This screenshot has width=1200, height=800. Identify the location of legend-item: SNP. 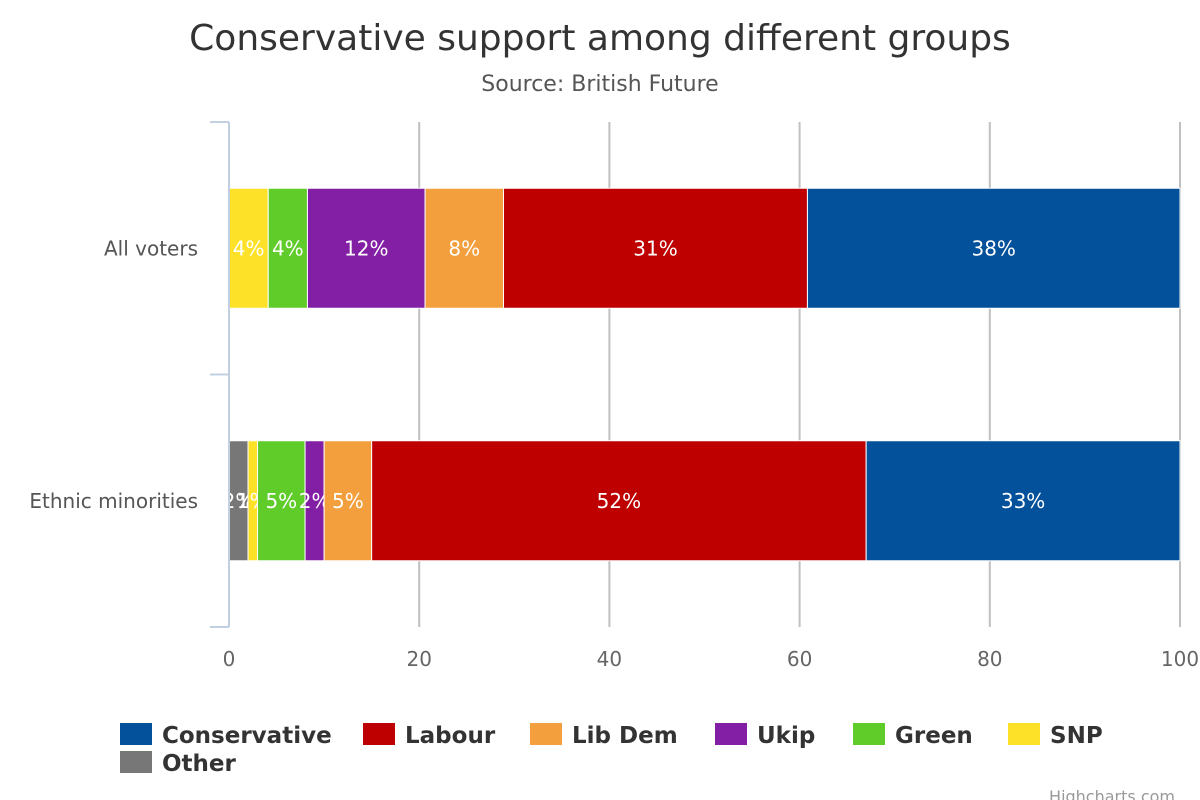
(1055, 736).